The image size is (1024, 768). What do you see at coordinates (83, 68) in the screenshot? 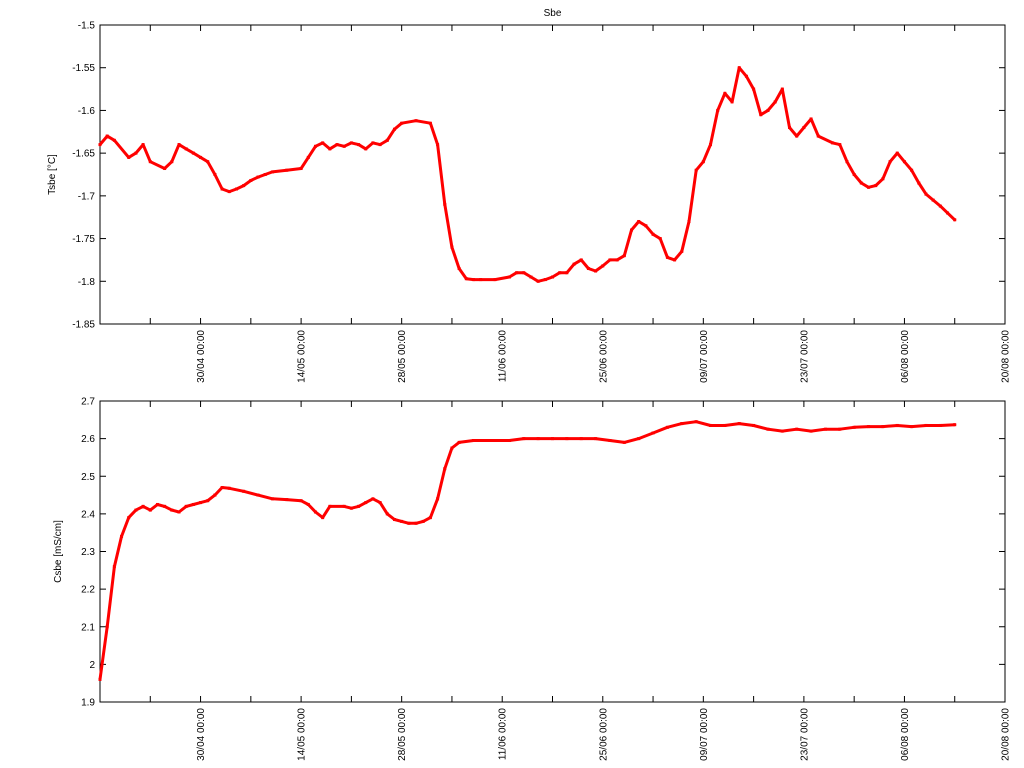
I see `y-tick-label: -1.55` at bounding box center [83, 68].